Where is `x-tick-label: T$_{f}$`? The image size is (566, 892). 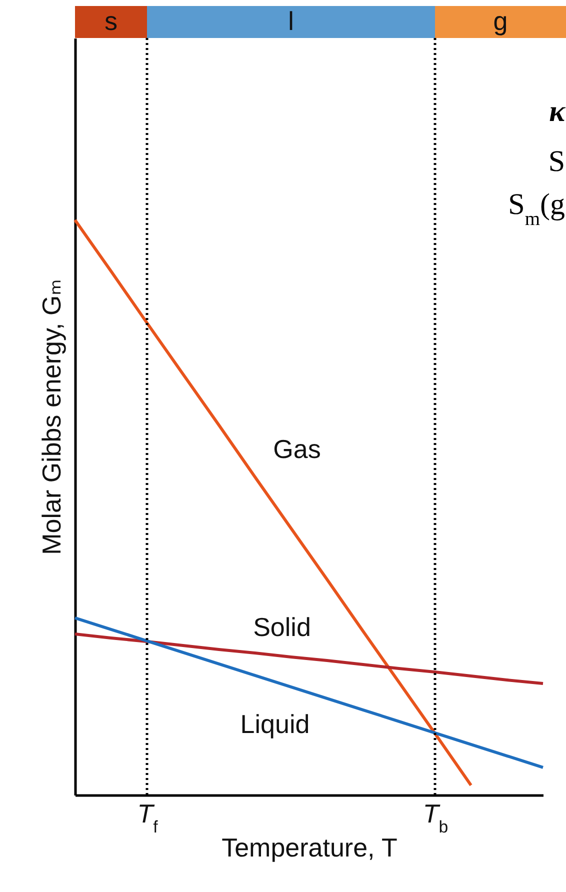
x-tick-label: T$_{f}$ is located at coordinates (147, 817).